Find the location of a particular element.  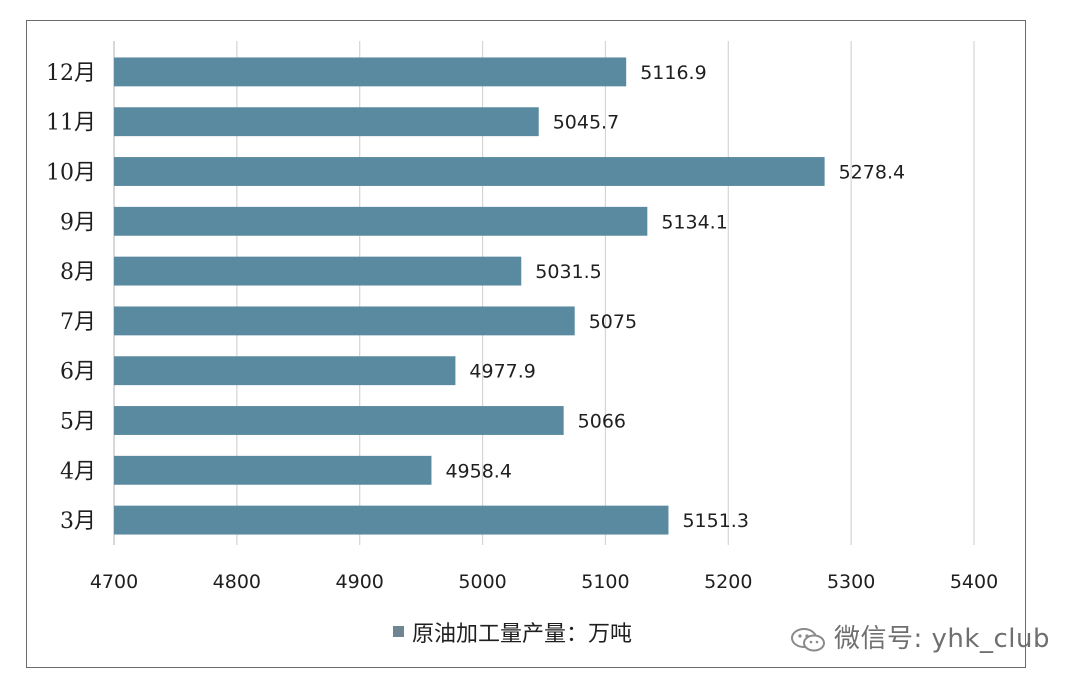

x-tick-label: 4900 is located at coordinates (360, 582).